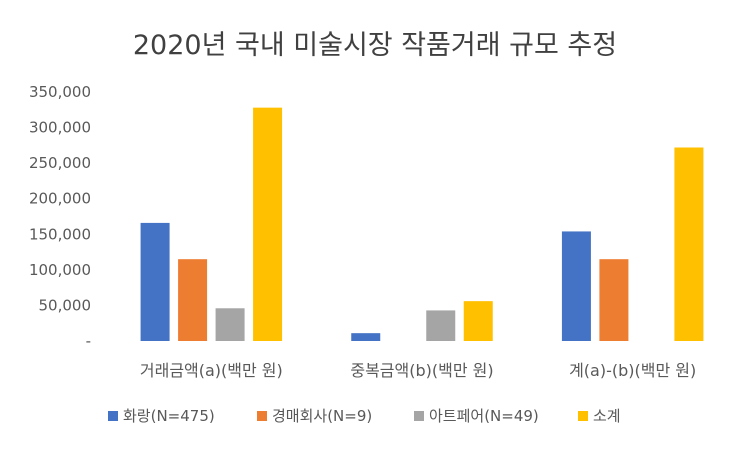 This screenshot has width=750, height=449. I want to click on legend-label: 화랑(N=475), so click(169, 416).